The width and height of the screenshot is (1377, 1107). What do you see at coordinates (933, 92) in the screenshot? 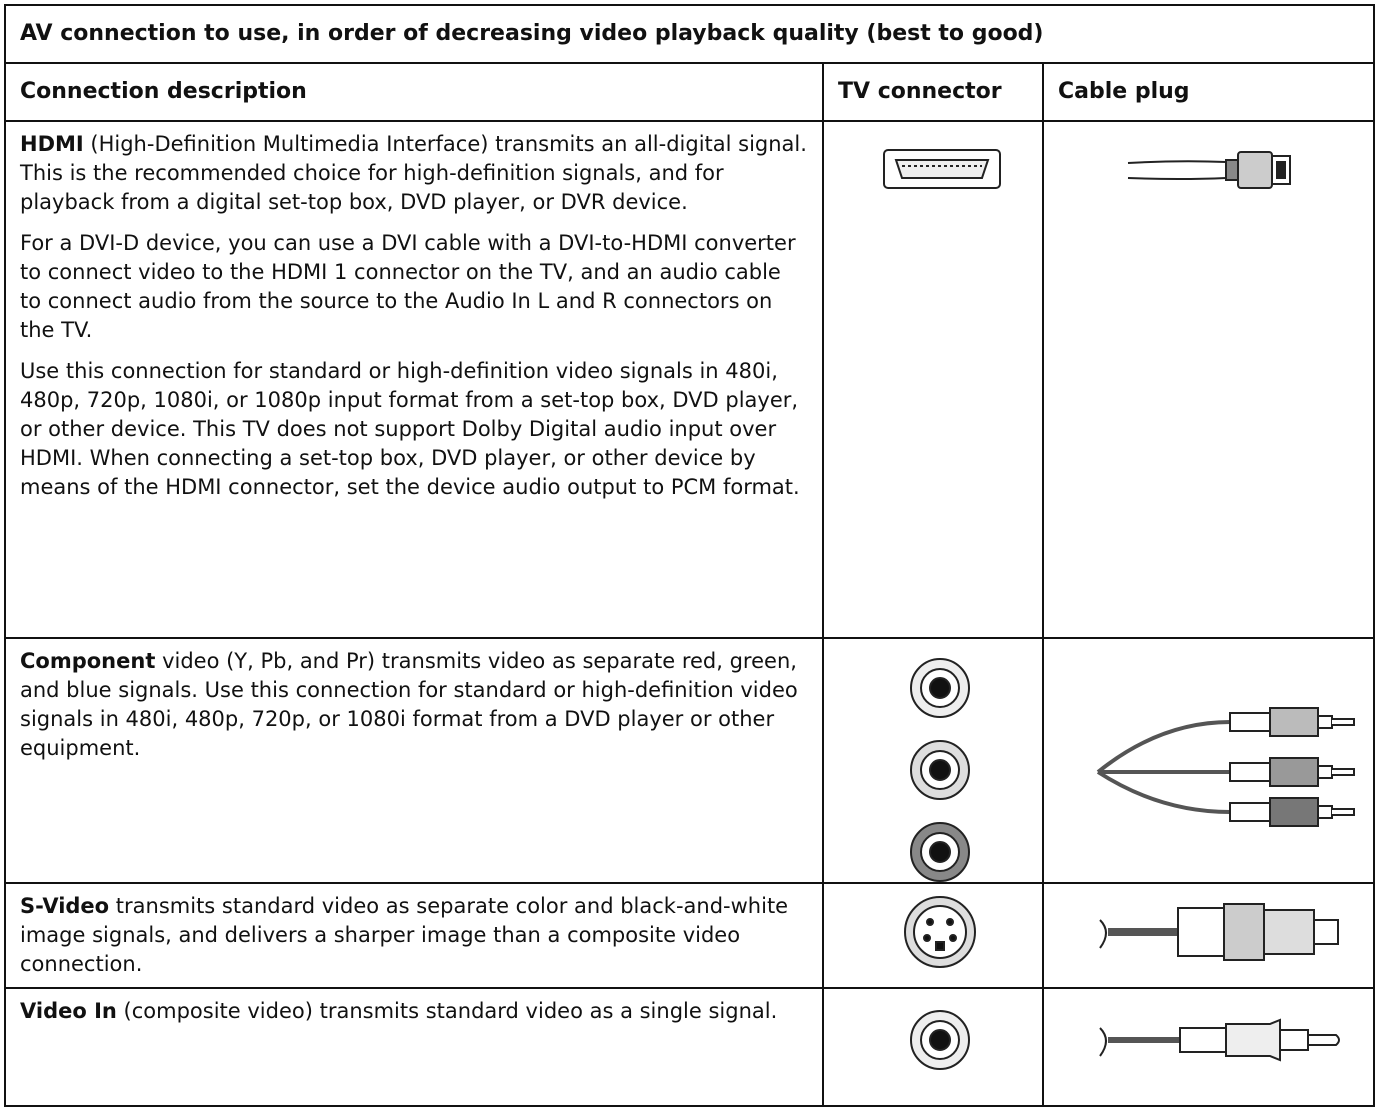
I see `column-header: TV connector` at bounding box center [933, 92].